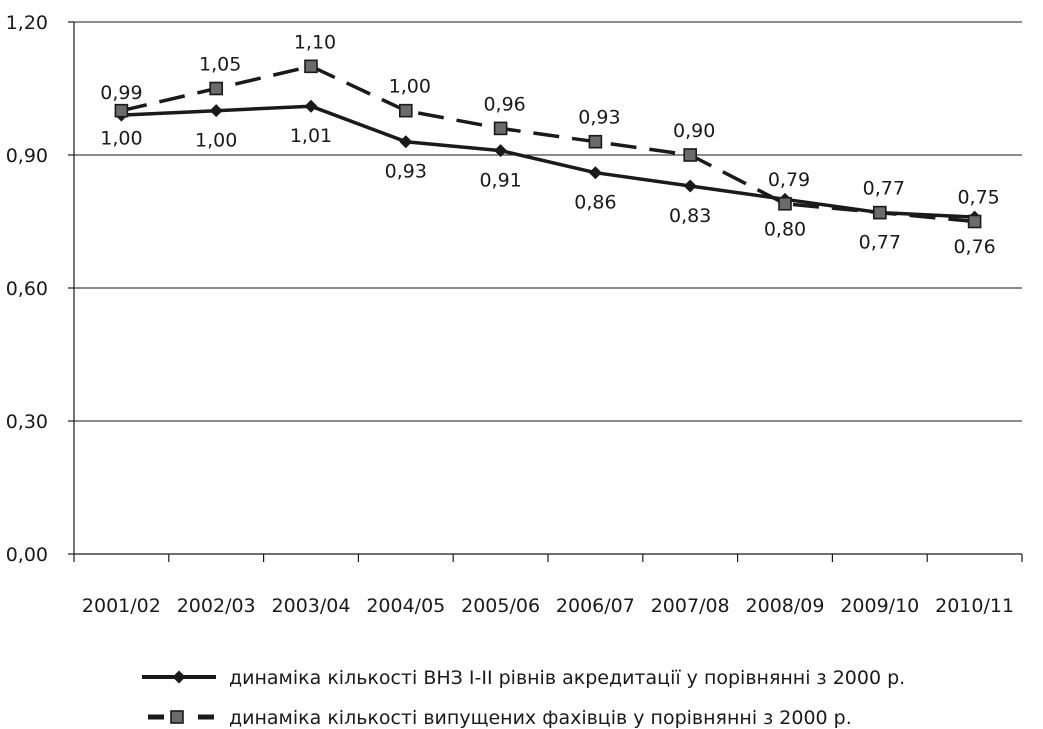 Image resolution: width=1043 pixels, height=729 pixels. Describe the element at coordinates (27, 555) in the screenshot. I see `y-tick-label: 0,00` at that location.